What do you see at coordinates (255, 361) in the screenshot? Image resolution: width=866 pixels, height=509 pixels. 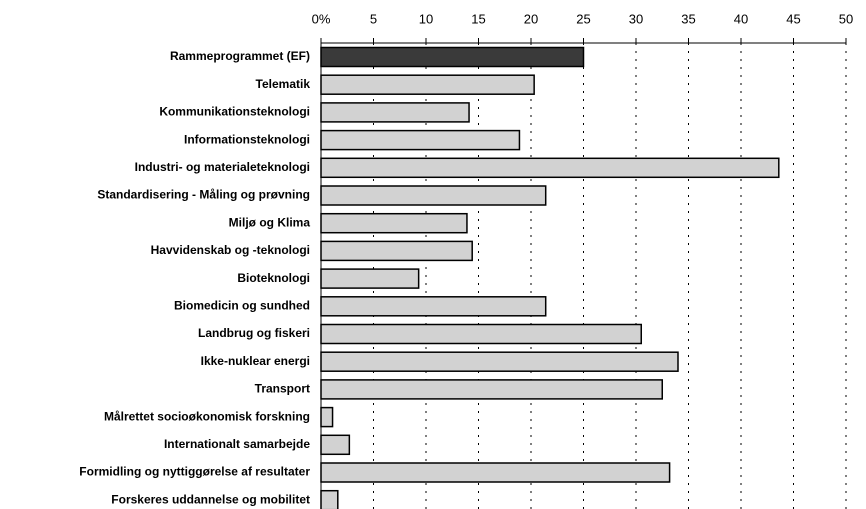 I see `category-label: Ikke-nuklear energi` at bounding box center [255, 361].